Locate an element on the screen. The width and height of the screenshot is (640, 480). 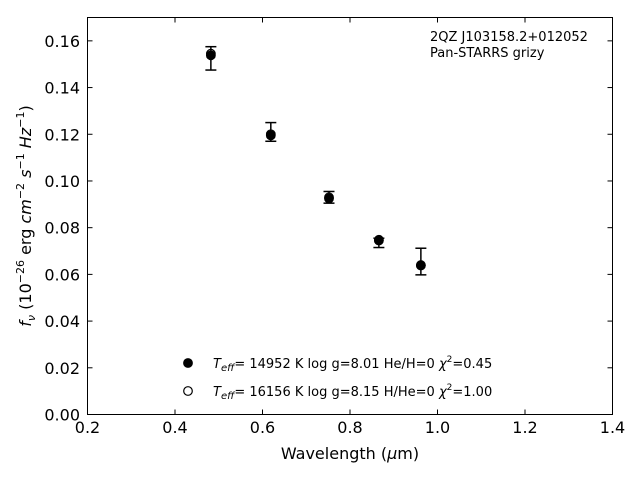
x-tick-label: 0.4 is located at coordinates (174, 427).